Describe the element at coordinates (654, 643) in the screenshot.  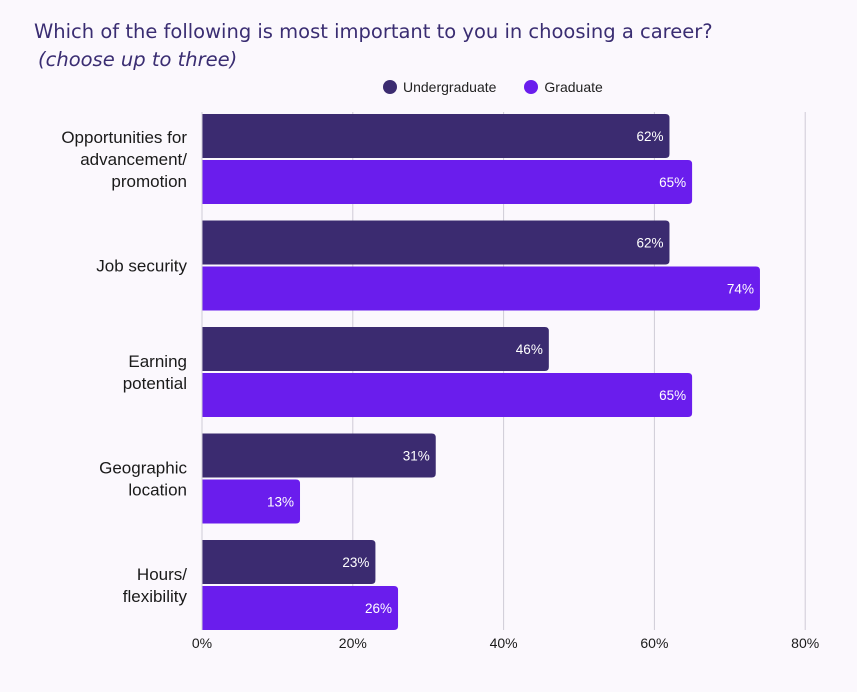
I see `x-tick-label: 60%` at that location.